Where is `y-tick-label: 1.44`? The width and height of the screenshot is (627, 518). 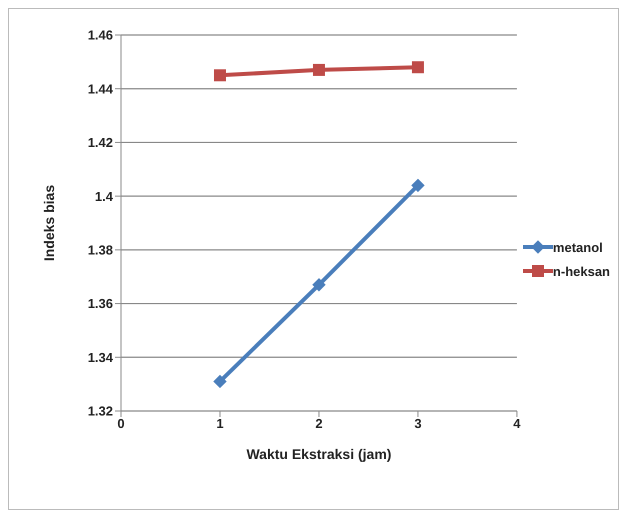
y-tick-label: 1.44 is located at coordinates (101, 88).